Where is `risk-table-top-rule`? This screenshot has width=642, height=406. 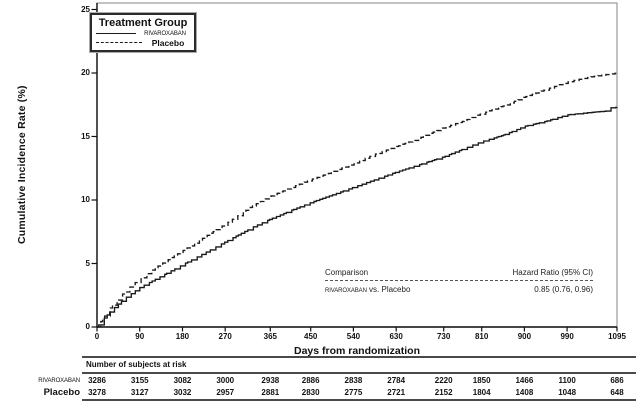 risk-table-top-rule is located at coordinates (359, 357).